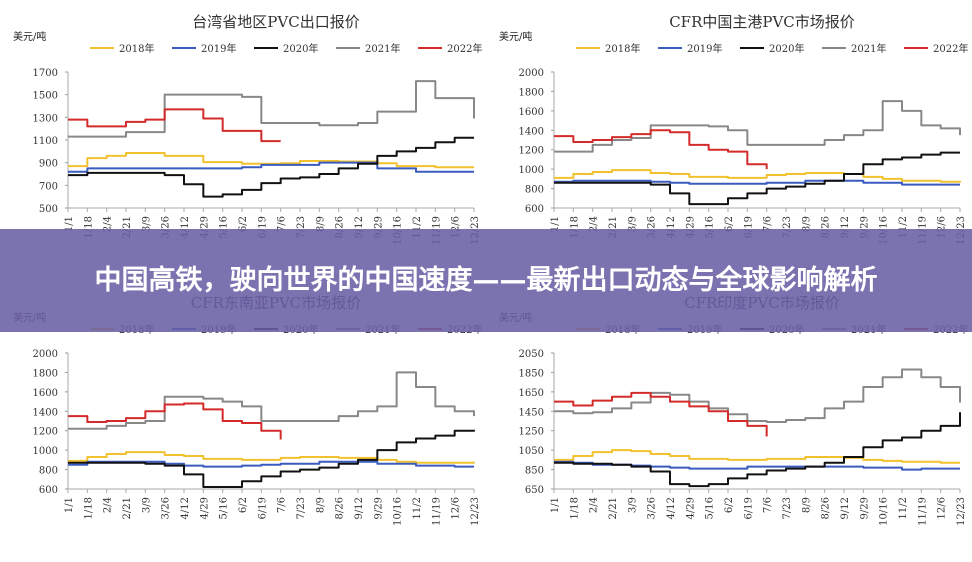  What do you see at coordinates (436, 511) in the screenshot?
I see `x-tick-label: 11/19` at bounding box center [436, 511].